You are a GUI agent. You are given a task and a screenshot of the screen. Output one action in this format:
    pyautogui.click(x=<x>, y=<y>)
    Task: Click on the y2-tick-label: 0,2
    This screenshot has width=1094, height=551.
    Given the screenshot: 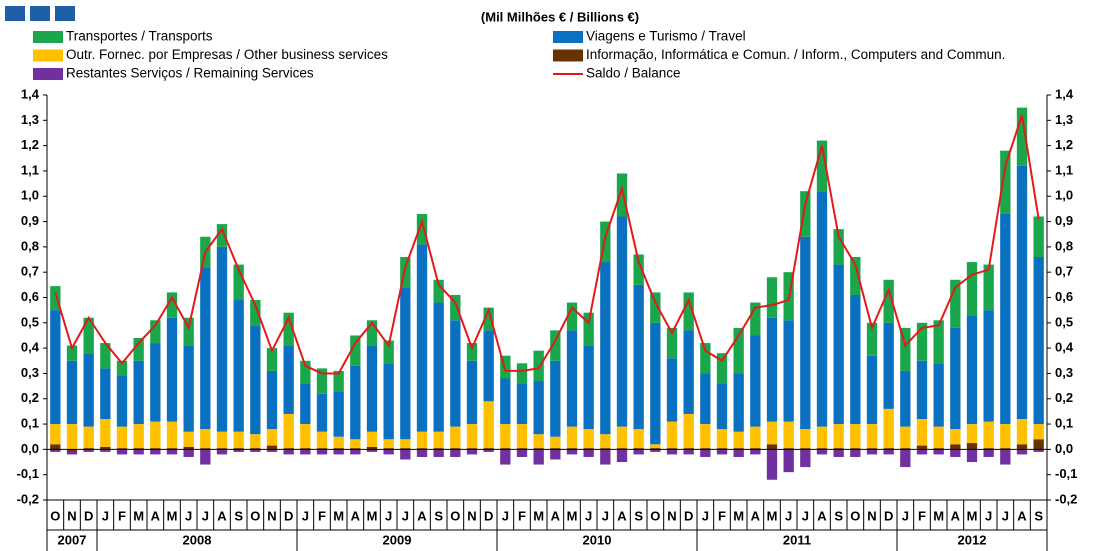 What is the action you would take?
    pyautogui.click(x=1064, y=397)
    